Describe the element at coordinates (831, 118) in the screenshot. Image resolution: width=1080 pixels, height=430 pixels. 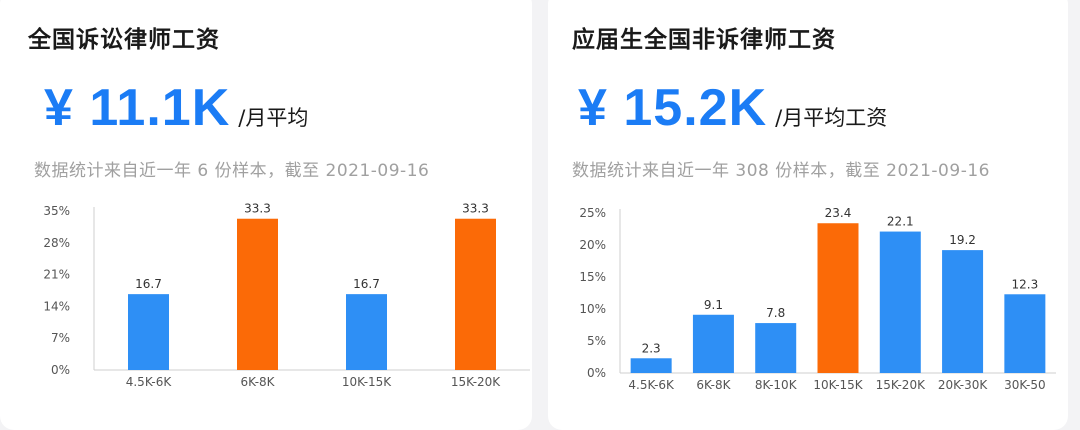
I see `right-salary-unit: /月平均工资` at that location.